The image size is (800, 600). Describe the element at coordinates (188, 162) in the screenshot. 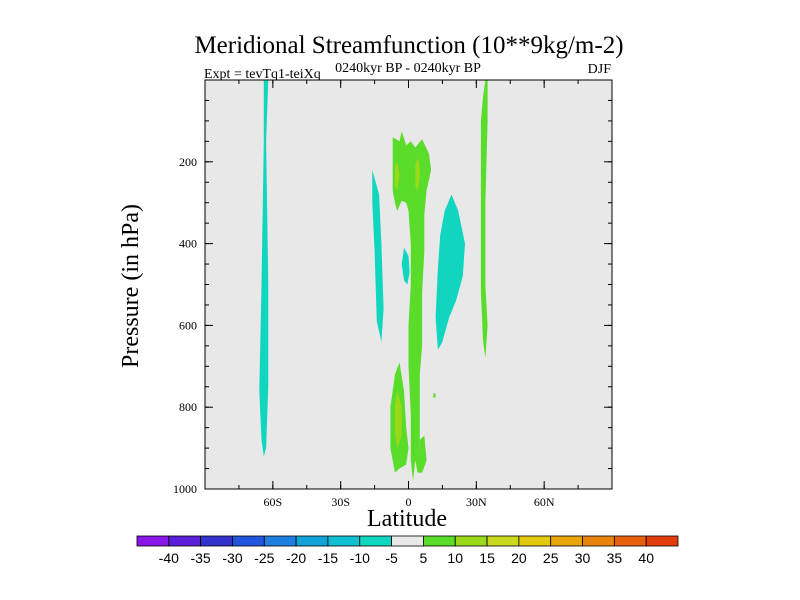

I see `y-tick-label: 200` at that location.